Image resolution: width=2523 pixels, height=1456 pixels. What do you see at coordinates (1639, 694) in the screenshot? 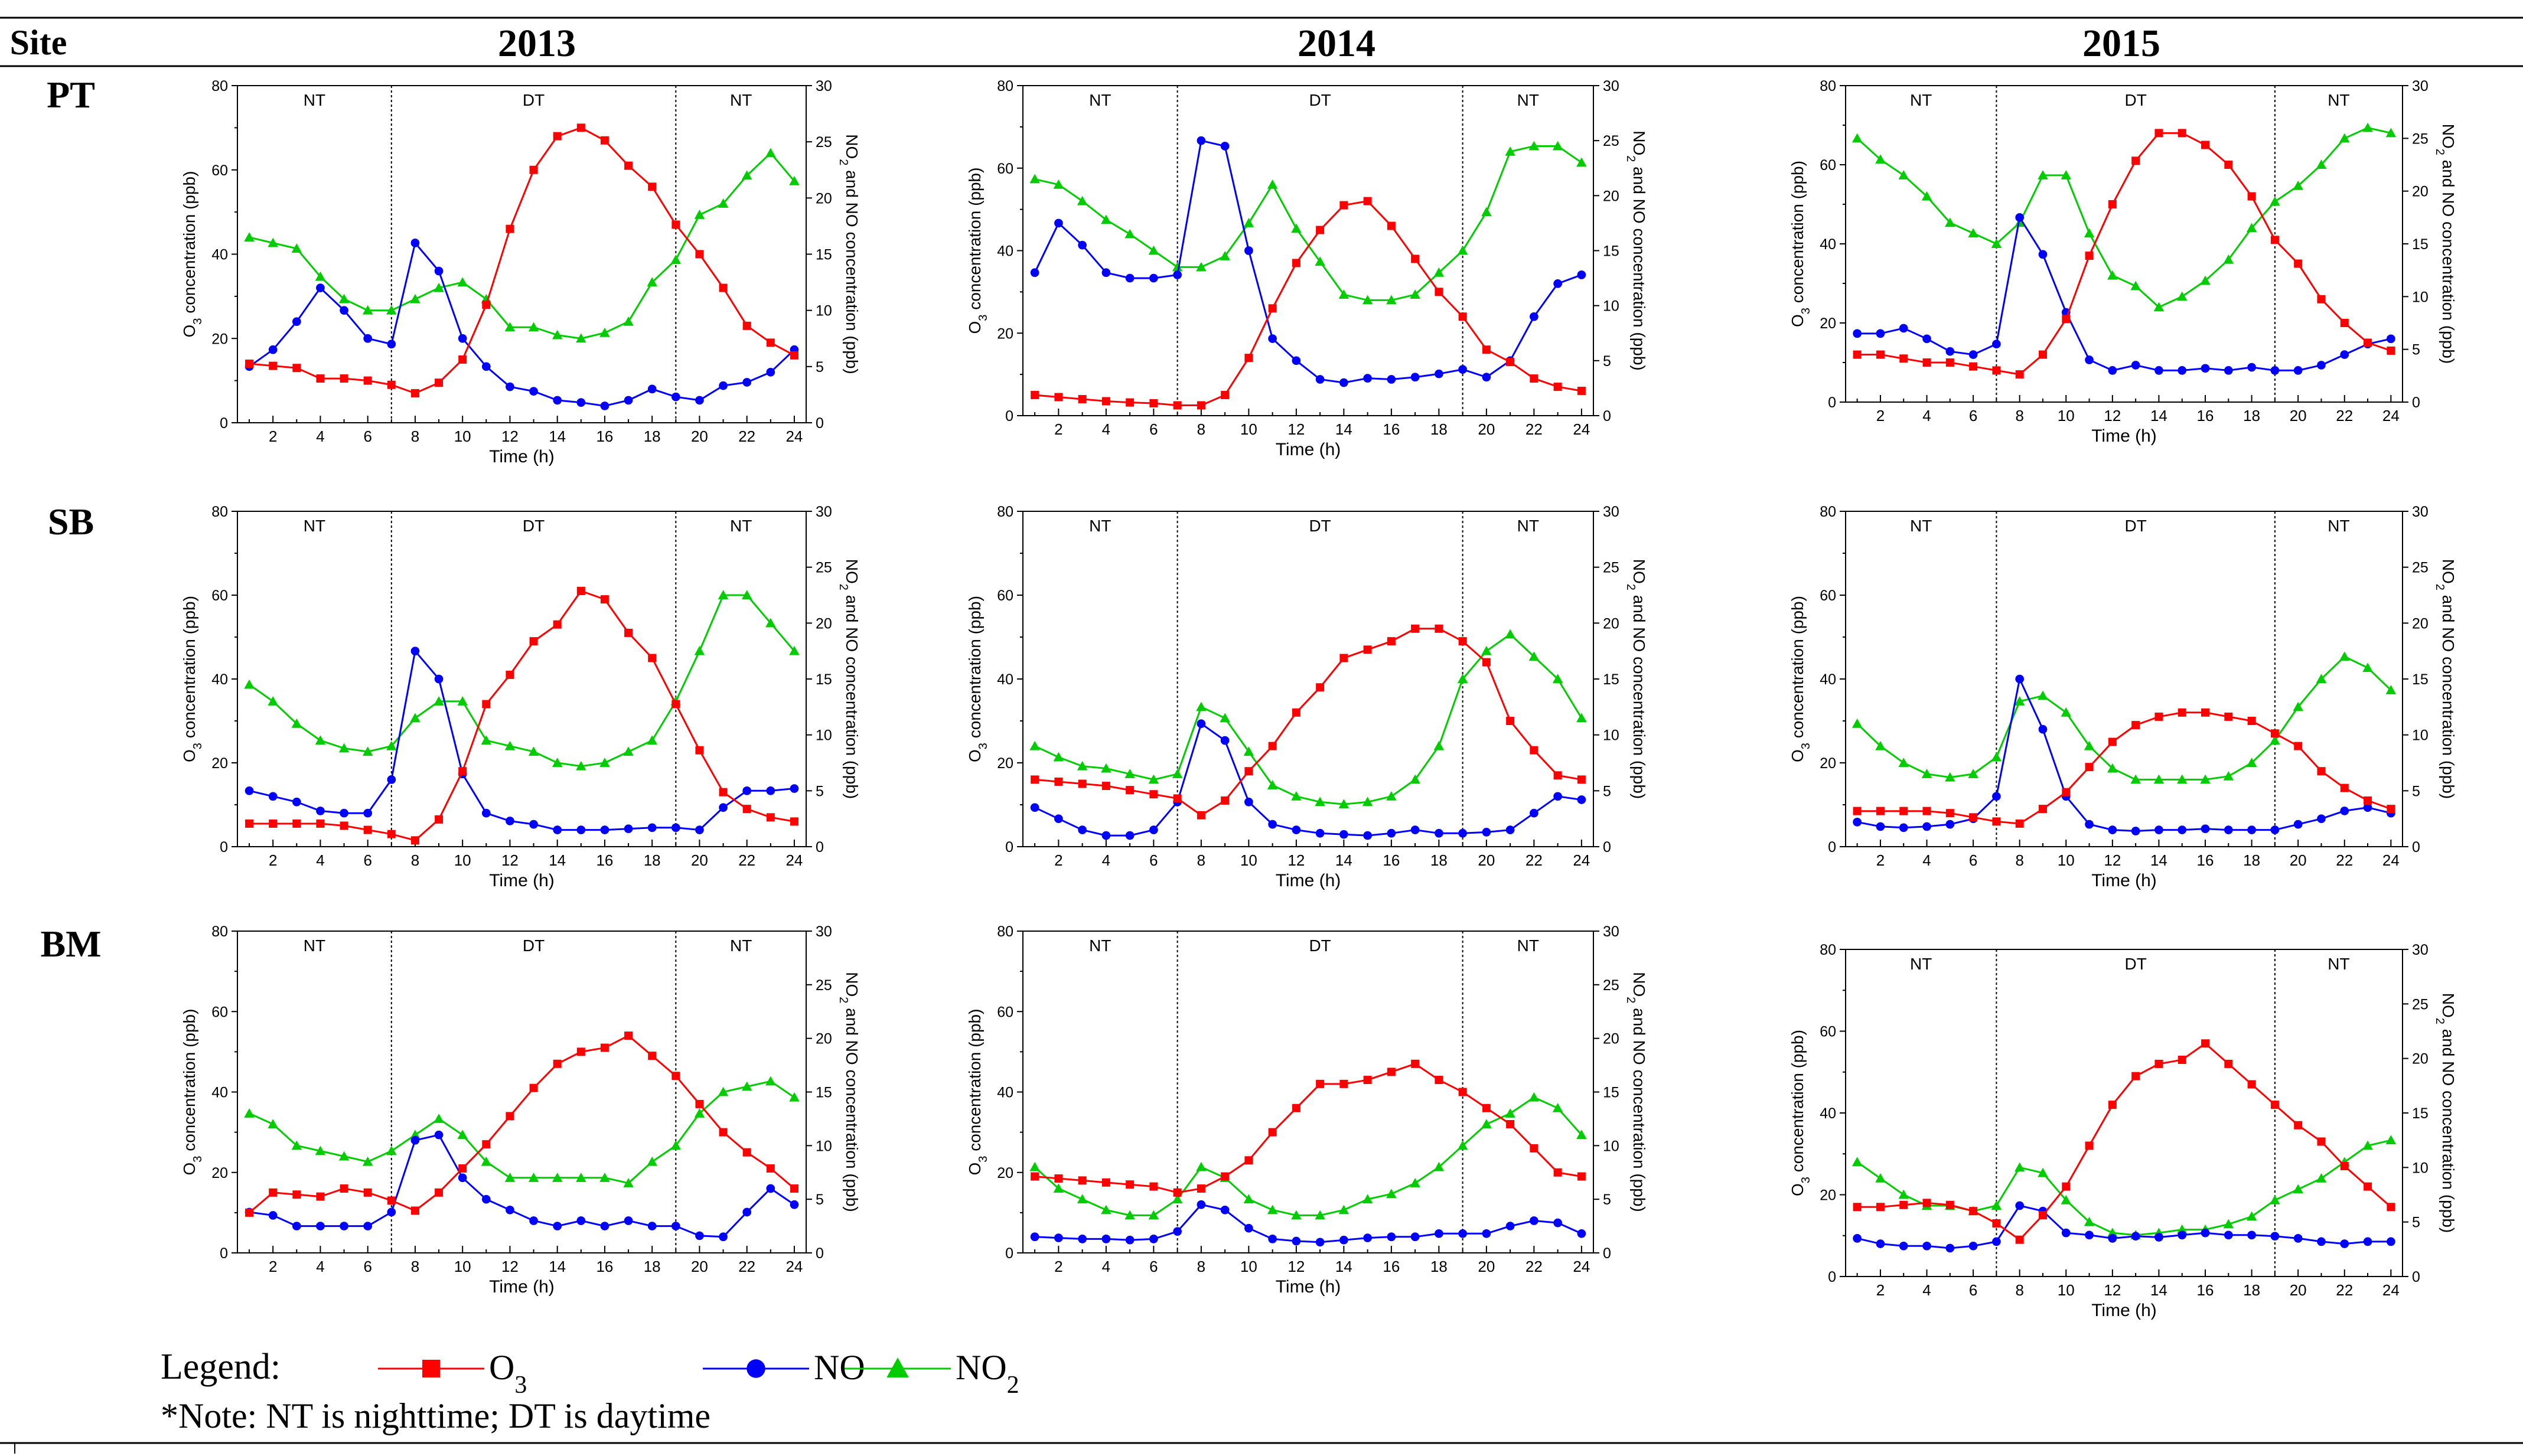
I see `y-right-axis-label-rest: and NO concentration (ppb)` at bounding box center [1639, 694].